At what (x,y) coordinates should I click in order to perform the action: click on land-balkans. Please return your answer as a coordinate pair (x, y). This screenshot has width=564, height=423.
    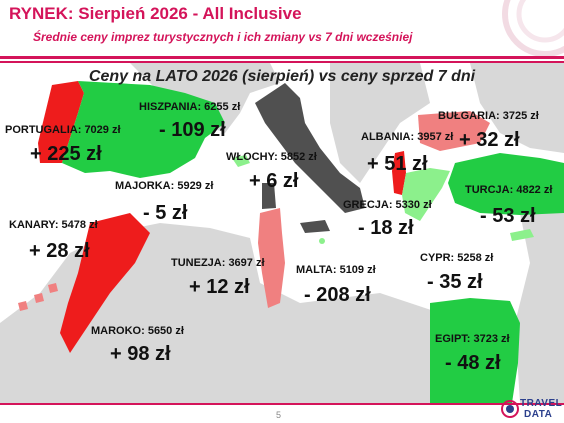
    Looking at the image, I should click on (380, 123).